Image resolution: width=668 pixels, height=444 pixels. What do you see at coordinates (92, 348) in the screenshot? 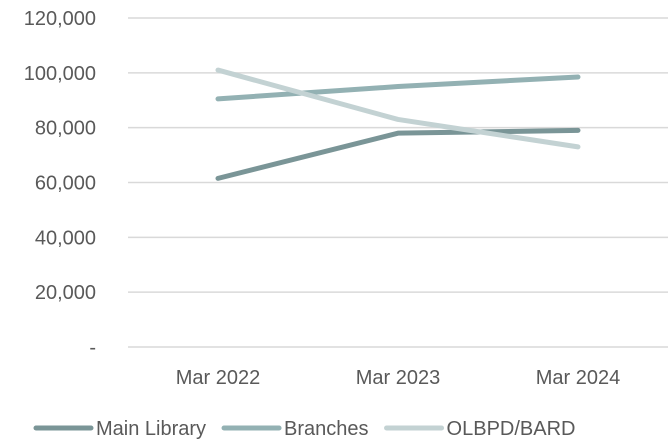
I see `y-tick-label: -` at bounding box center [92, 348].